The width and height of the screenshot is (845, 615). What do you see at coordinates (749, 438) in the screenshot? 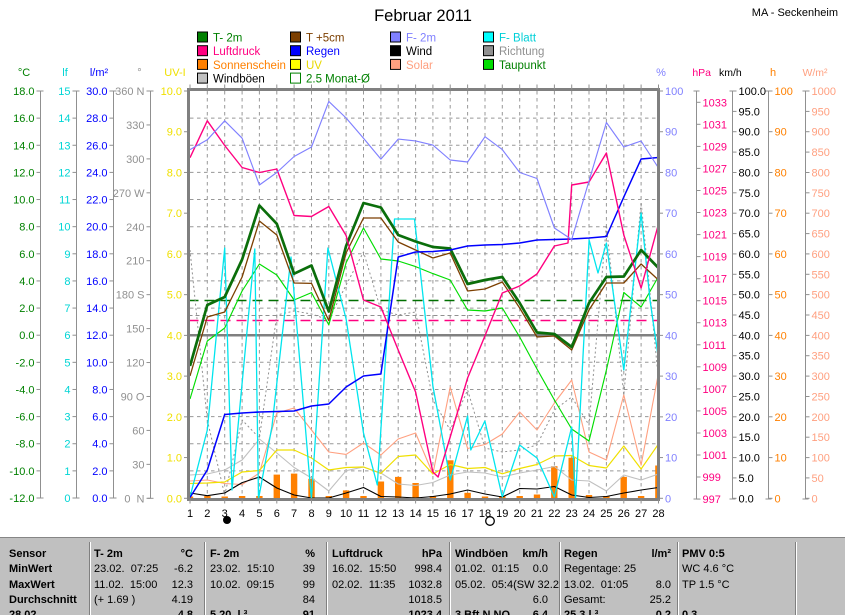
I see `svg-text: 15.0` at bounding box center [749, 438].